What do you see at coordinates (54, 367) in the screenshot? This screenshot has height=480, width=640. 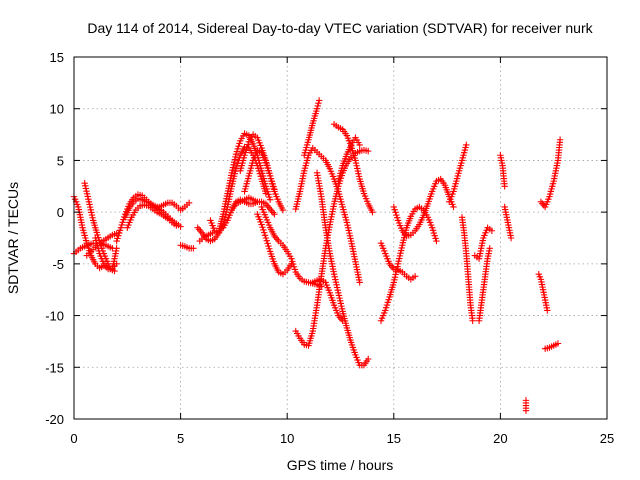 I see `y-tick-label: -15` at bounding box center [54, 367].